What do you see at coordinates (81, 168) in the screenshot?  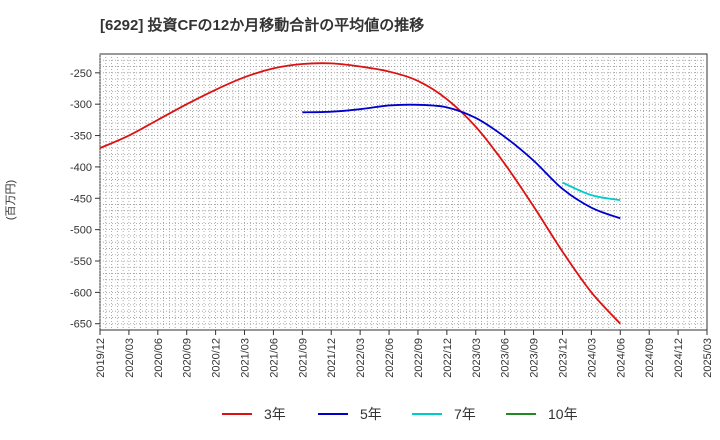 I see `y-tick-label: -400` at bounding box center [81, 168].